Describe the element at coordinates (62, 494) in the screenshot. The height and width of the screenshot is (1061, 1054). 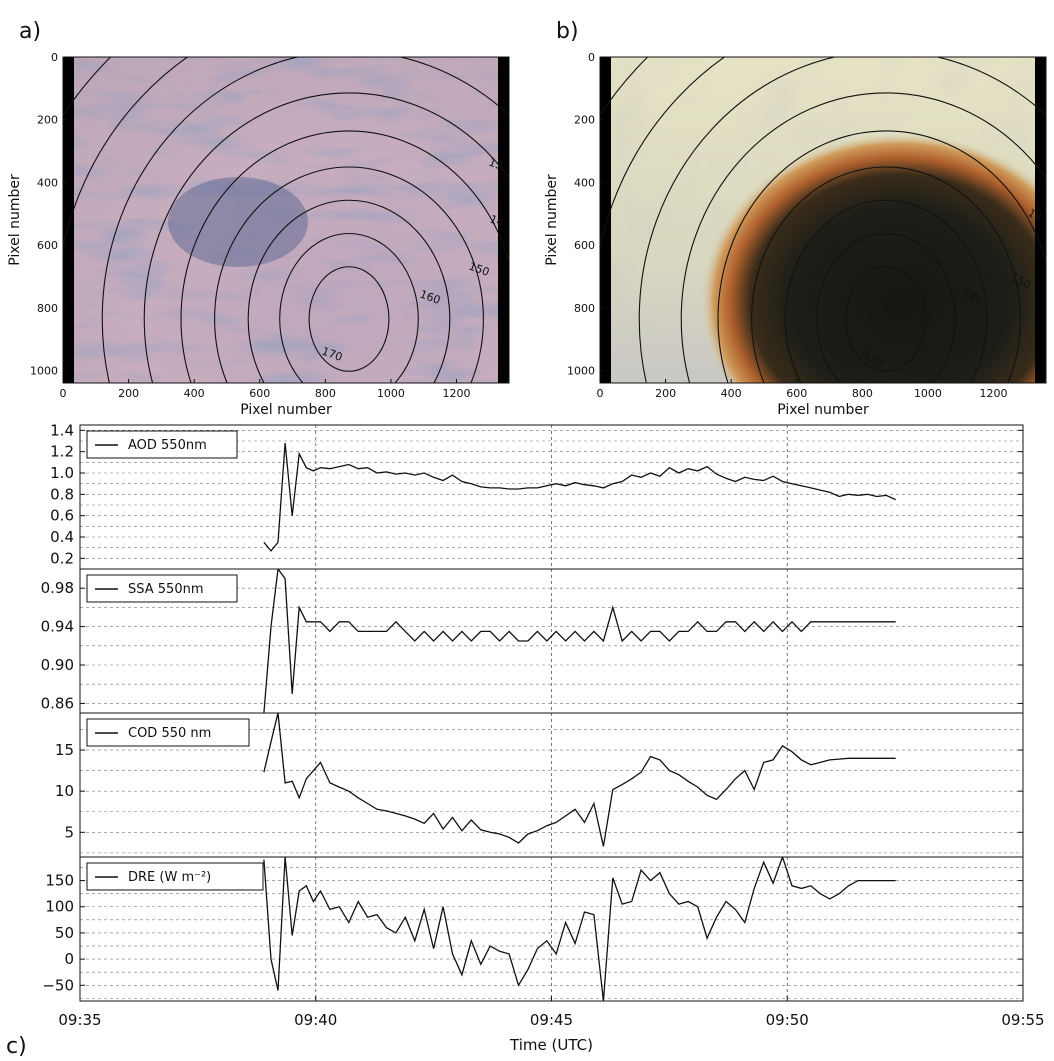
I see `y-tick-label: 0.8` at that location.